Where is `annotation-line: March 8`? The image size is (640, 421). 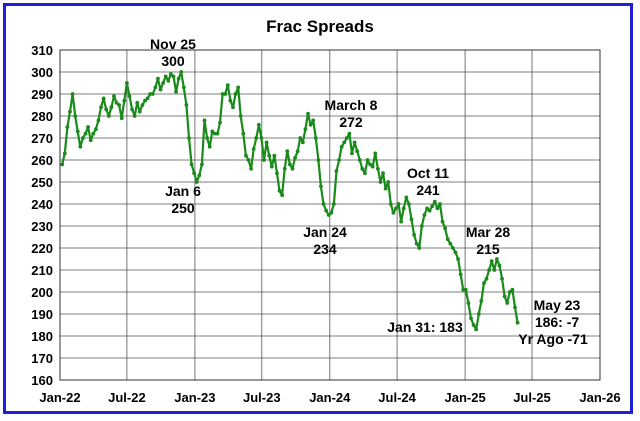 annotation-line: March 8 is located at coordinates (351, 105).